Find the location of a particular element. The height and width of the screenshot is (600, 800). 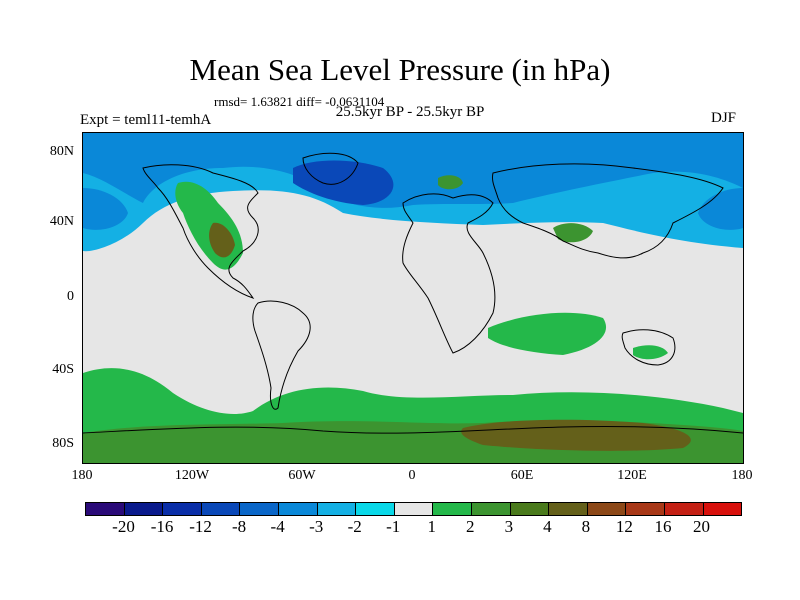

colorbar-label: -2 is located at coordinates (354, 526).